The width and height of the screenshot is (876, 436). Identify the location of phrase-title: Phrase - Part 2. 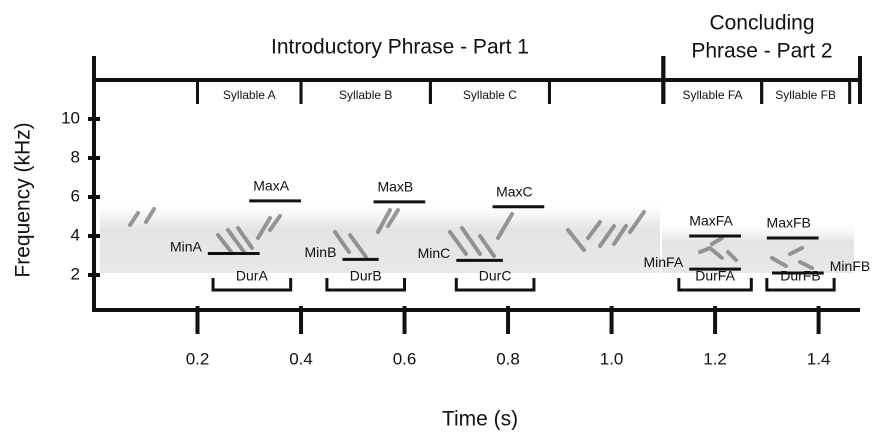
(761, 51).